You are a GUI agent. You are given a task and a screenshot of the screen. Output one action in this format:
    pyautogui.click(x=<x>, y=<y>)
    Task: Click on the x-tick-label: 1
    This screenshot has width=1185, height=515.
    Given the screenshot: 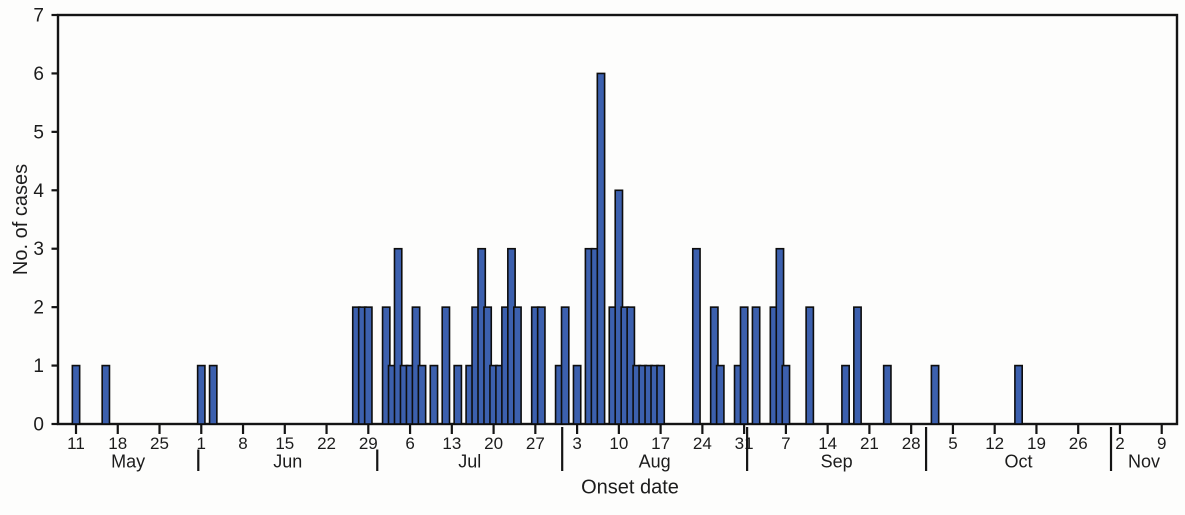 What is the action you would take?
    pyautogui.click(x=201, y=443)
    